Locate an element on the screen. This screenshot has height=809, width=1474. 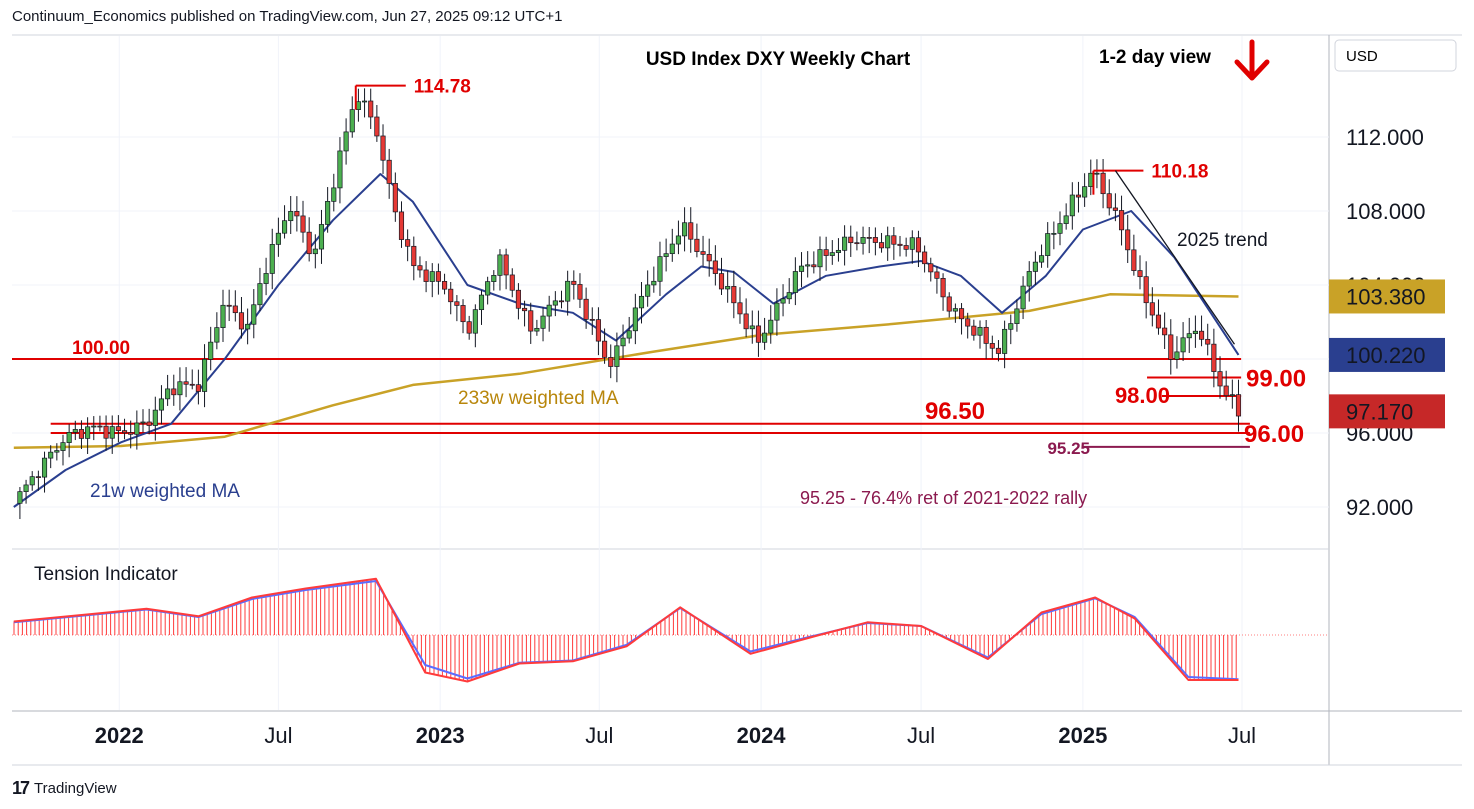
peak-label-110-18: 110.18 is located at coordinates (1179, 172).